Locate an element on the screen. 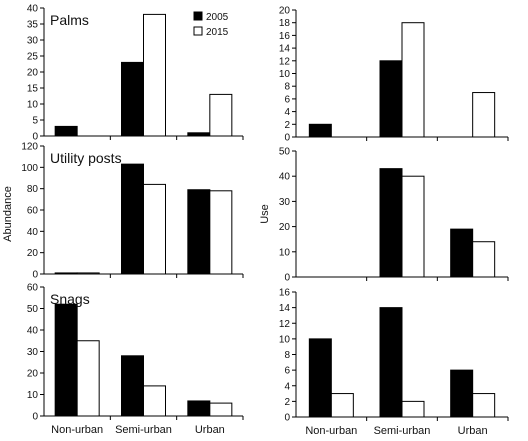  middle-right-y-tick-label: 20 is located at coordinates (285, 227).